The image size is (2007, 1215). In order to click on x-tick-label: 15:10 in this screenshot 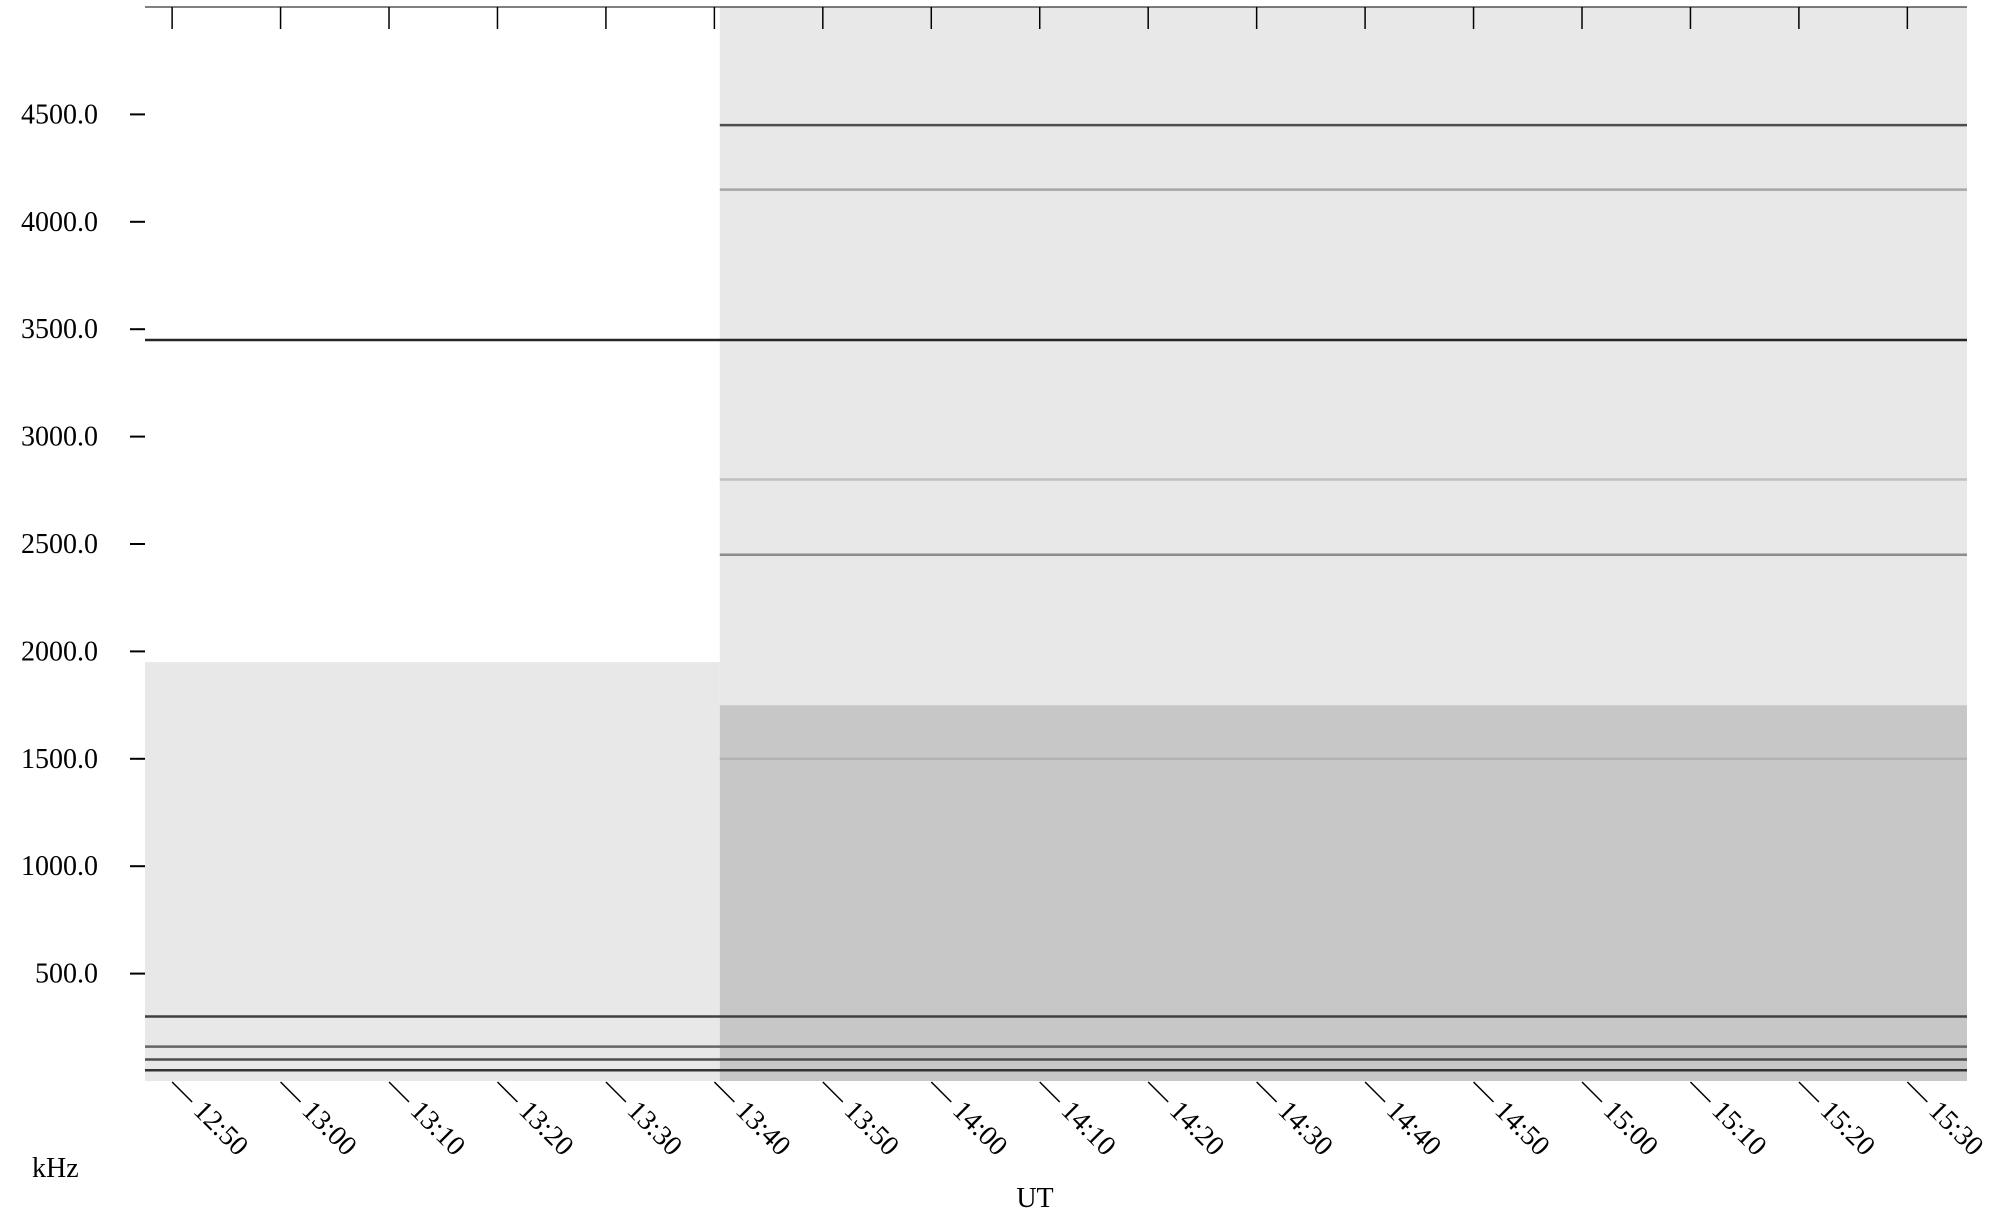, I will do `click(1738, 1128)`.